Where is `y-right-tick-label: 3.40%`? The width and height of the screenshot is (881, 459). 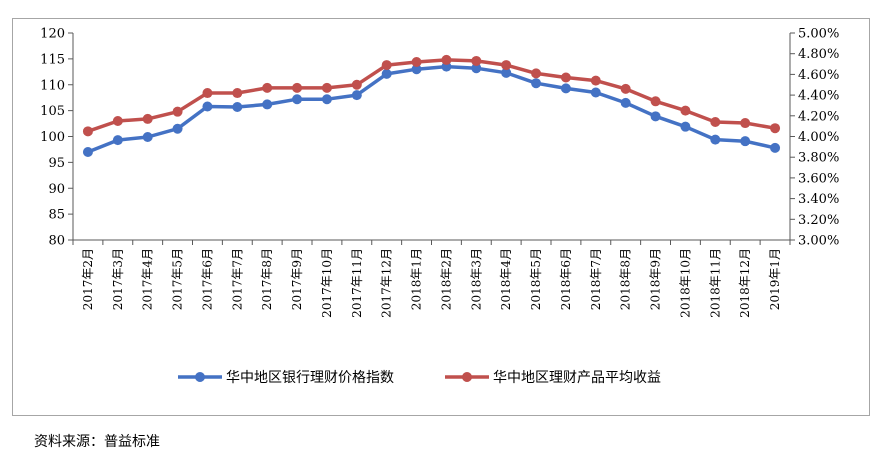
y-right-tick-label: 3.40% is located at coordinates (818, 199).